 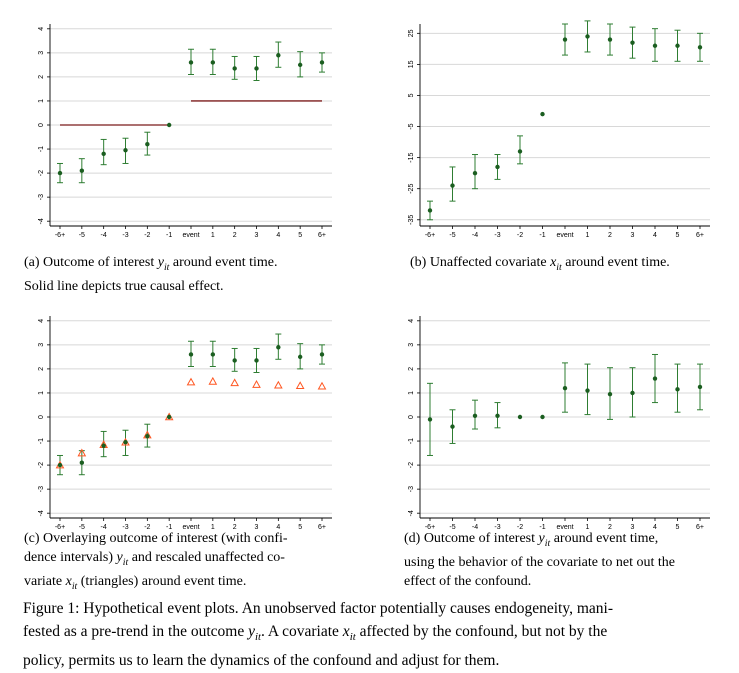 What do you see at coordinates (633, 527) in the screenshot?
I see `x-tick-label-d: 3` at bounding box center [633, 527].